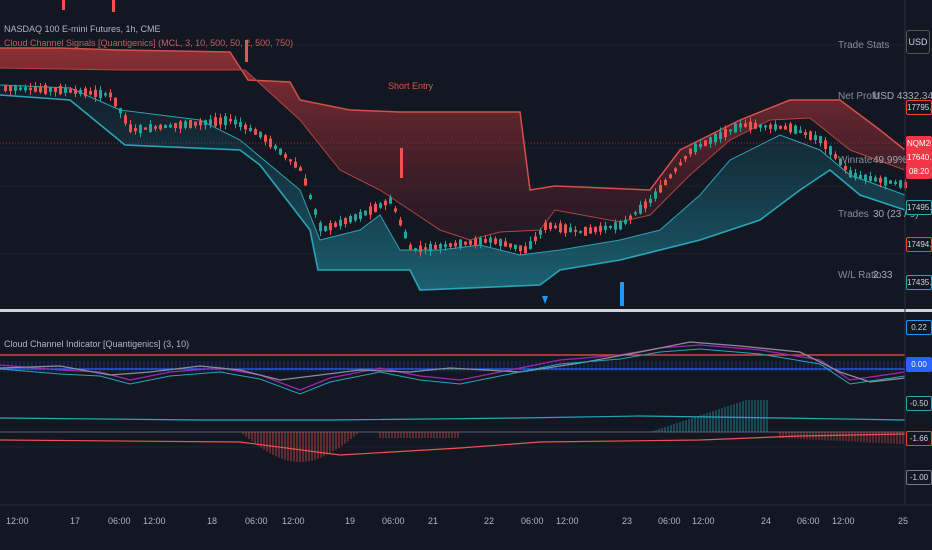 The image size is (932, 550). What do you see at coordinates (919, 107) in the screenshot?
I see `price-scale-tag: 17795.50` at bounding box center [919, 107].